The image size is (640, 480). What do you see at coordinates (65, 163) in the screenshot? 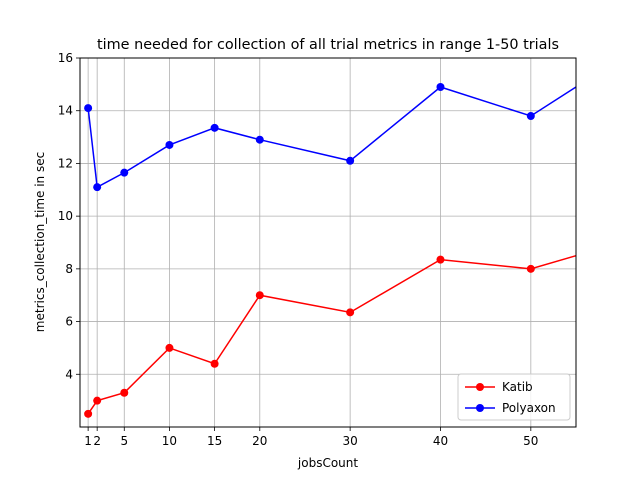
I see `y-tick-label: 12` at bounding box center [65, 163].